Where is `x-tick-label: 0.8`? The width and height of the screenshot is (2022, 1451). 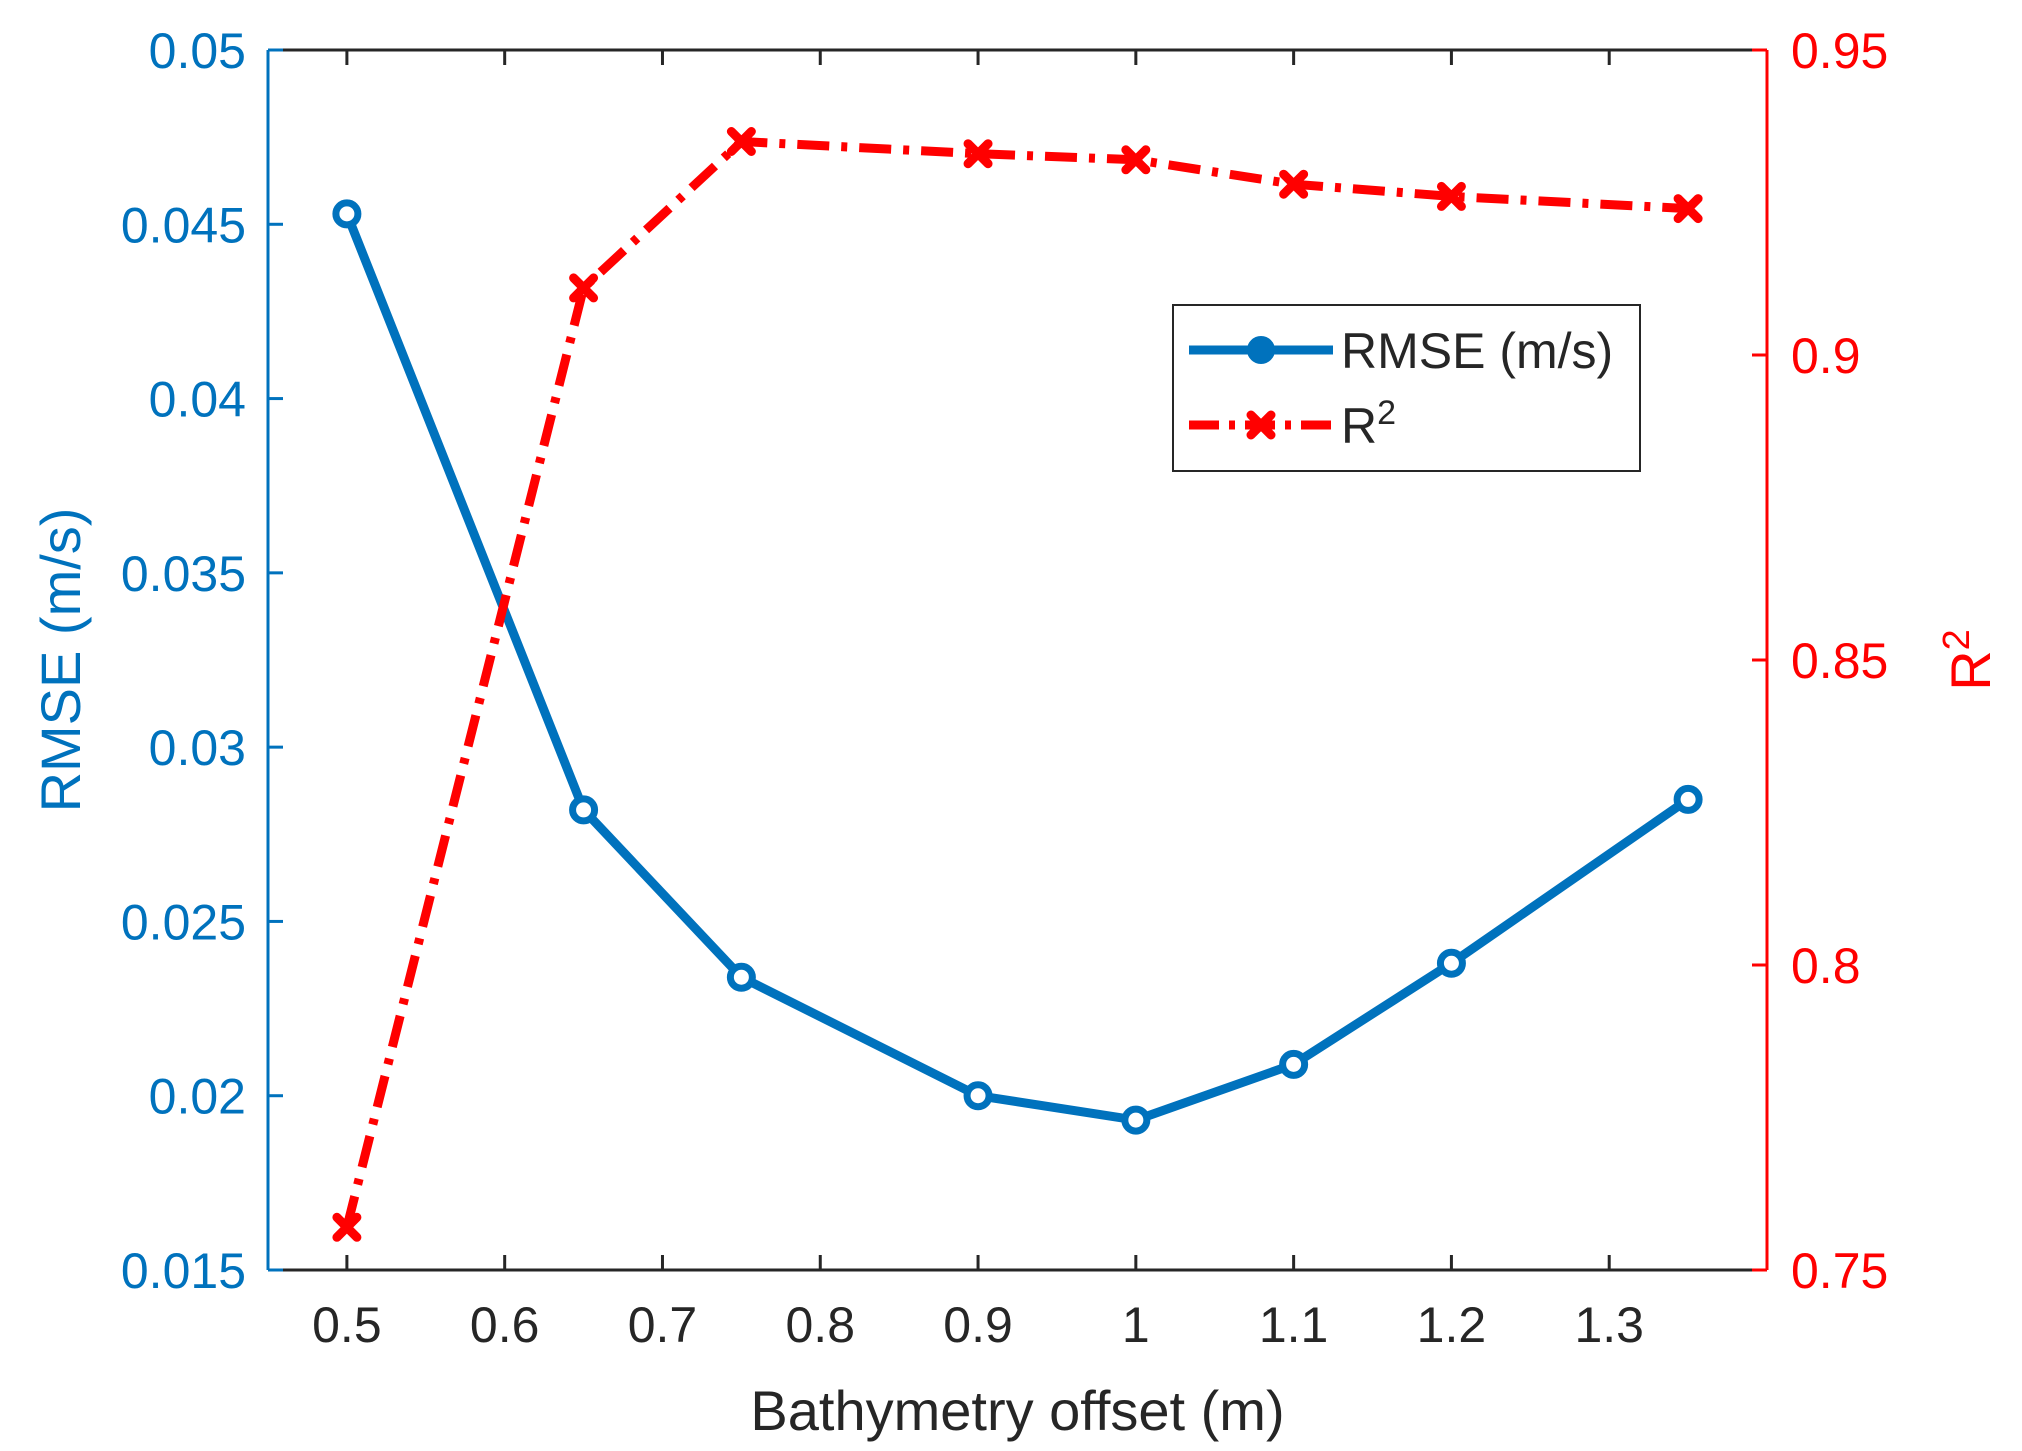 x-tick-label: 0.8 is located at coordinates (821, 1325).